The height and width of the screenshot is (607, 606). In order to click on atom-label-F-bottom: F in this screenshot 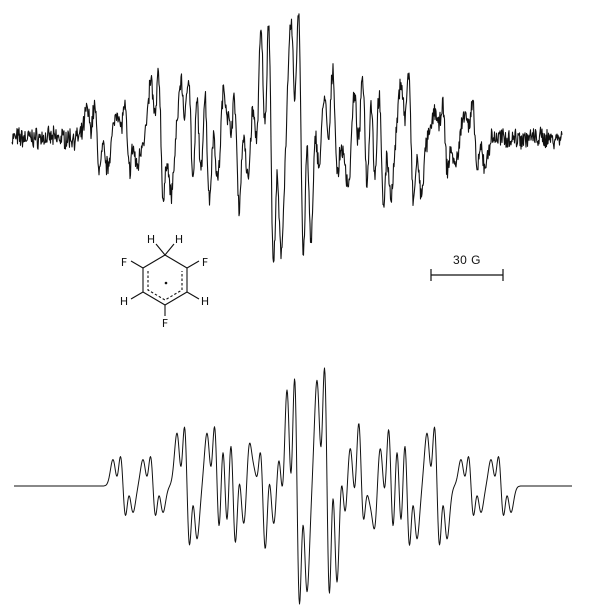, I will do `click(165, 323)`.